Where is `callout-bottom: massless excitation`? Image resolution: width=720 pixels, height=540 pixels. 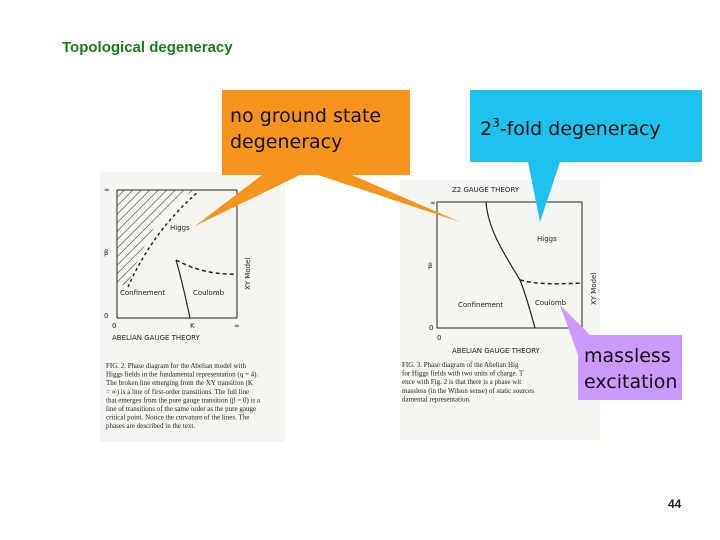
callout-bottom: massless excitation is located at coordinates (621, 352).